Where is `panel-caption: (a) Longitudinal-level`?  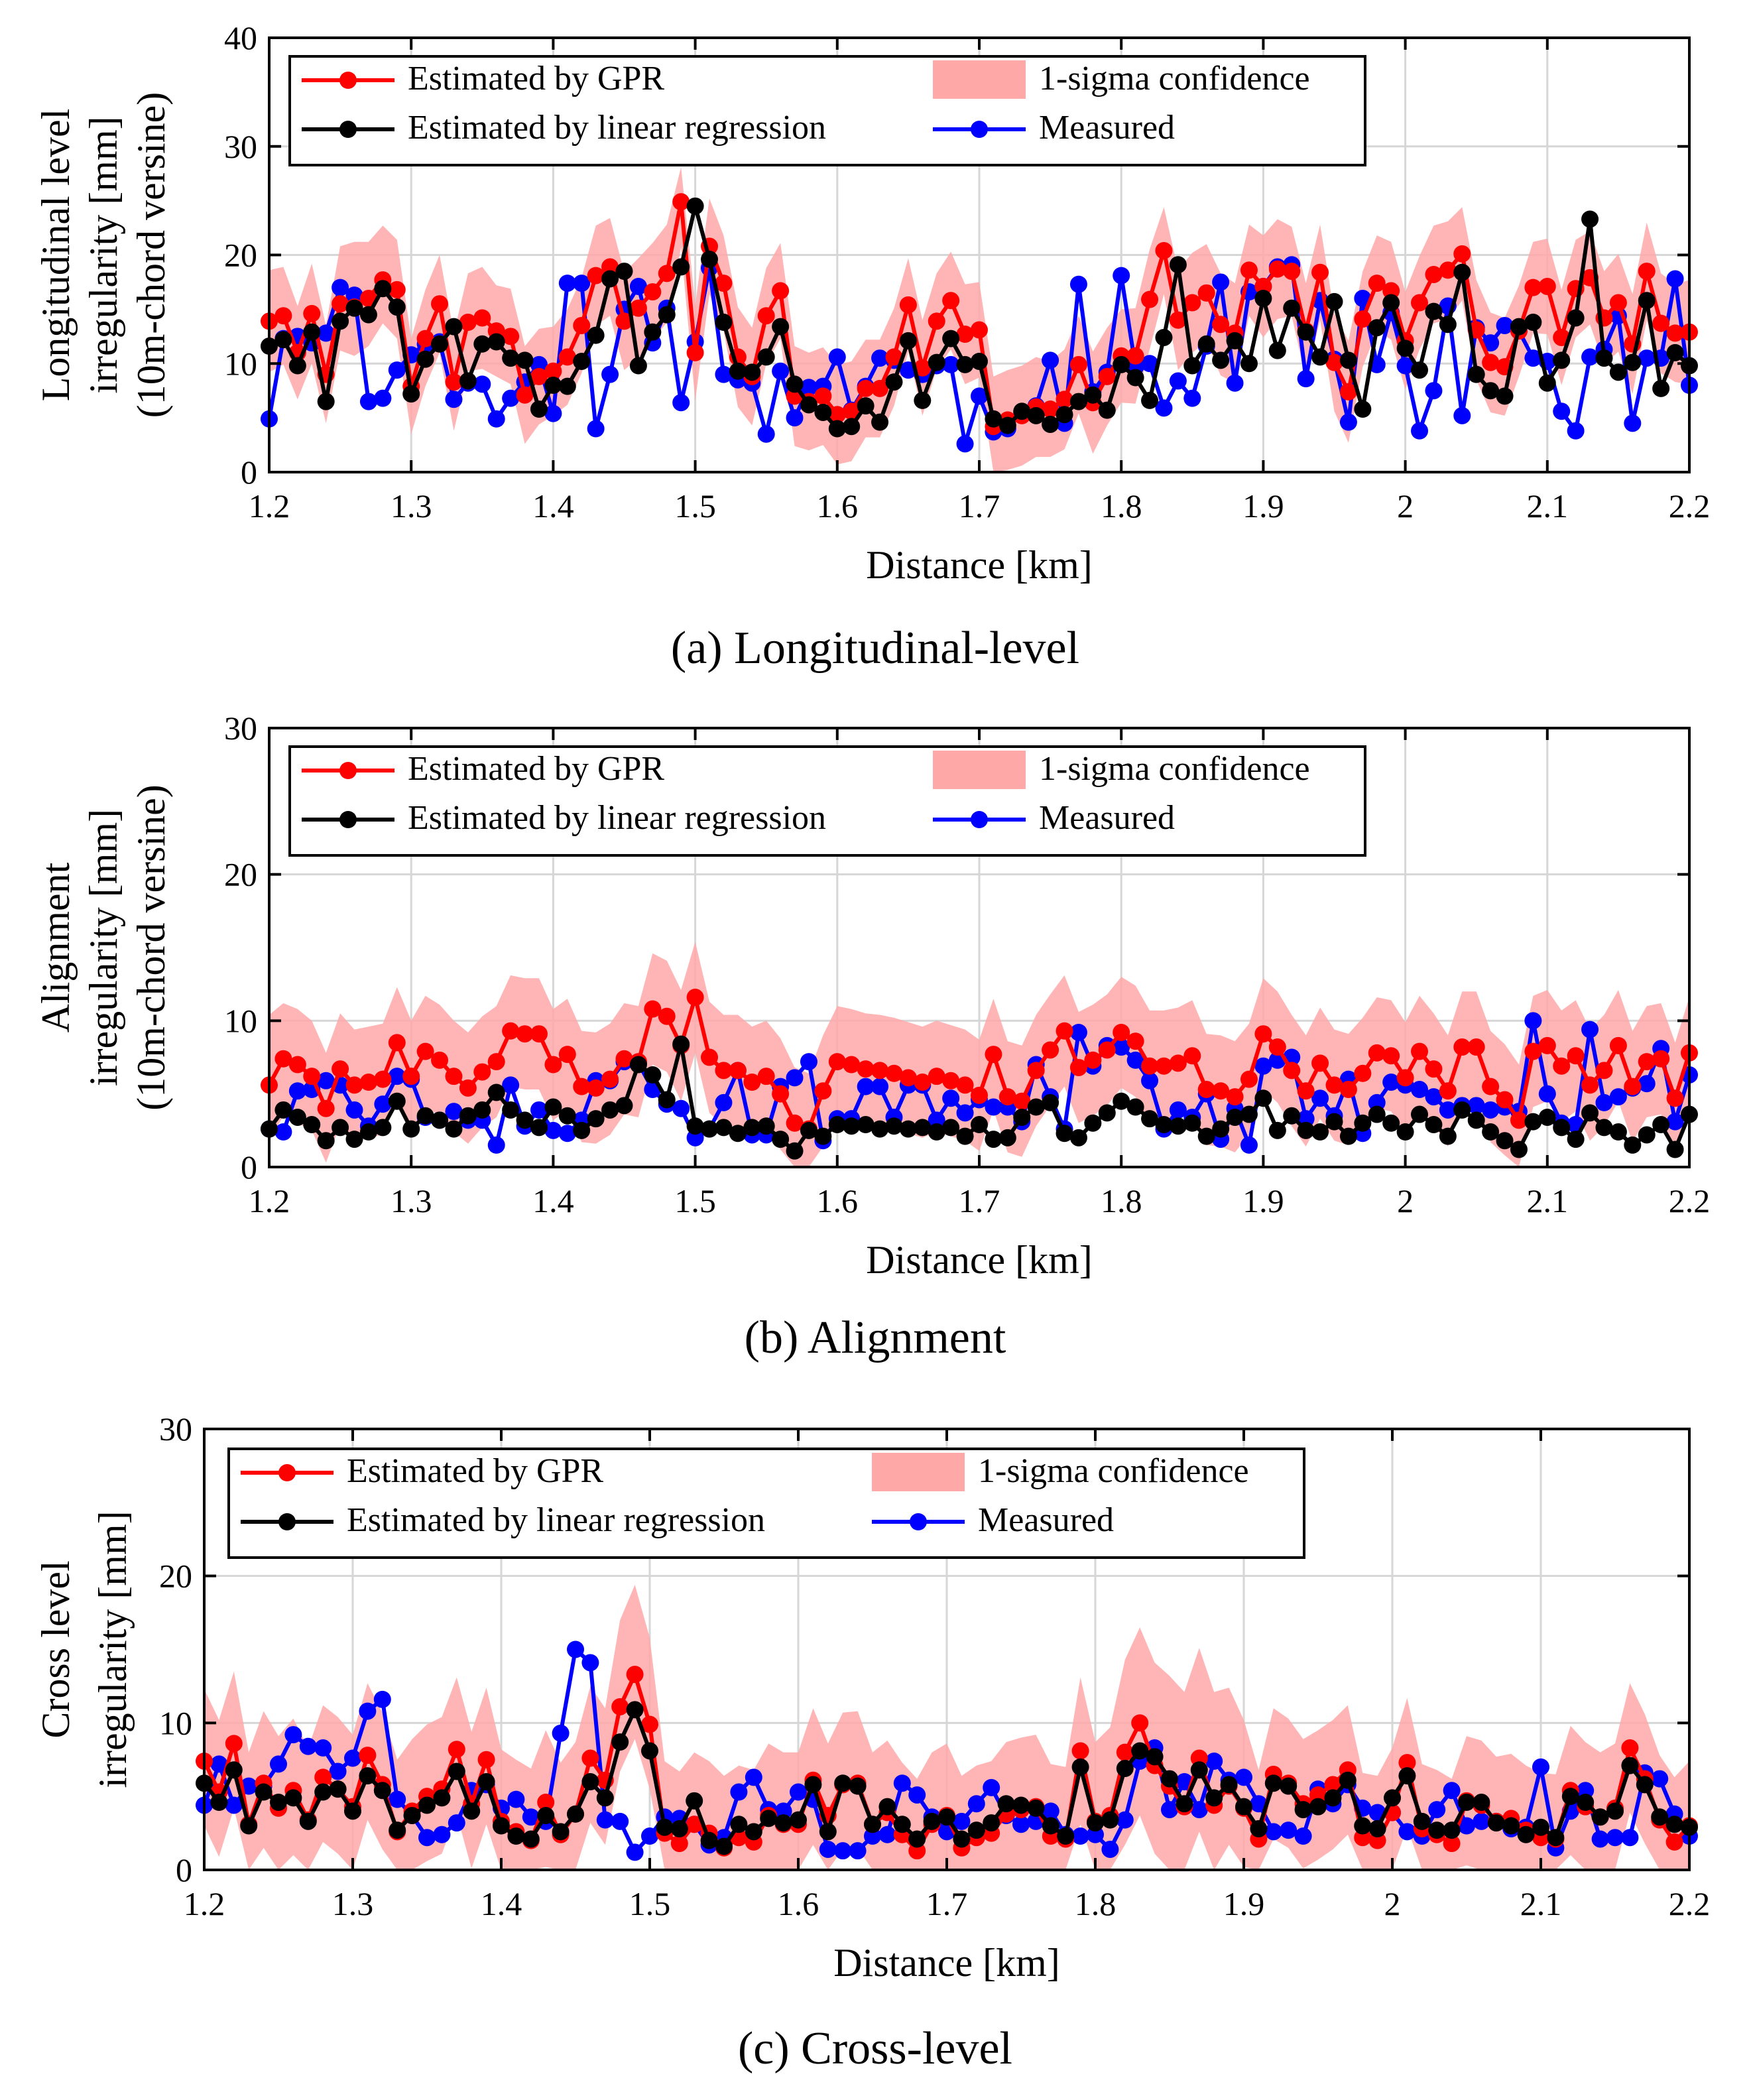 panel-caption: (a) Longitudinal-level is located at coordinates (875, 648).